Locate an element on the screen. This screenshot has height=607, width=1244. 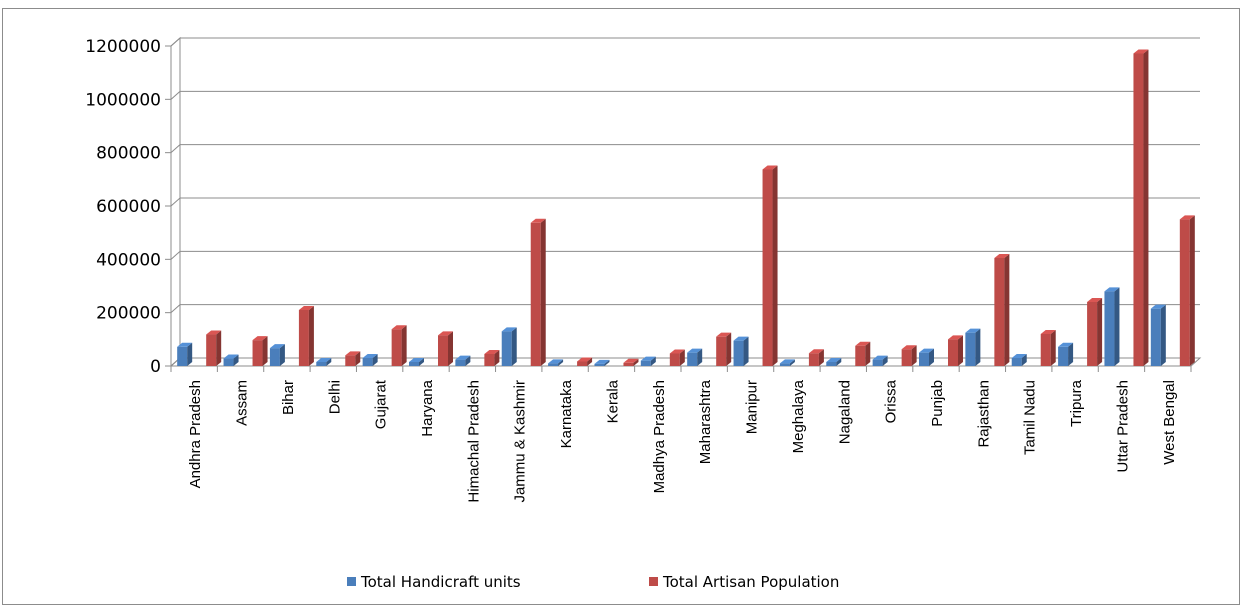
x-tick-label: Gujarat is located at coordinates (381, 404).